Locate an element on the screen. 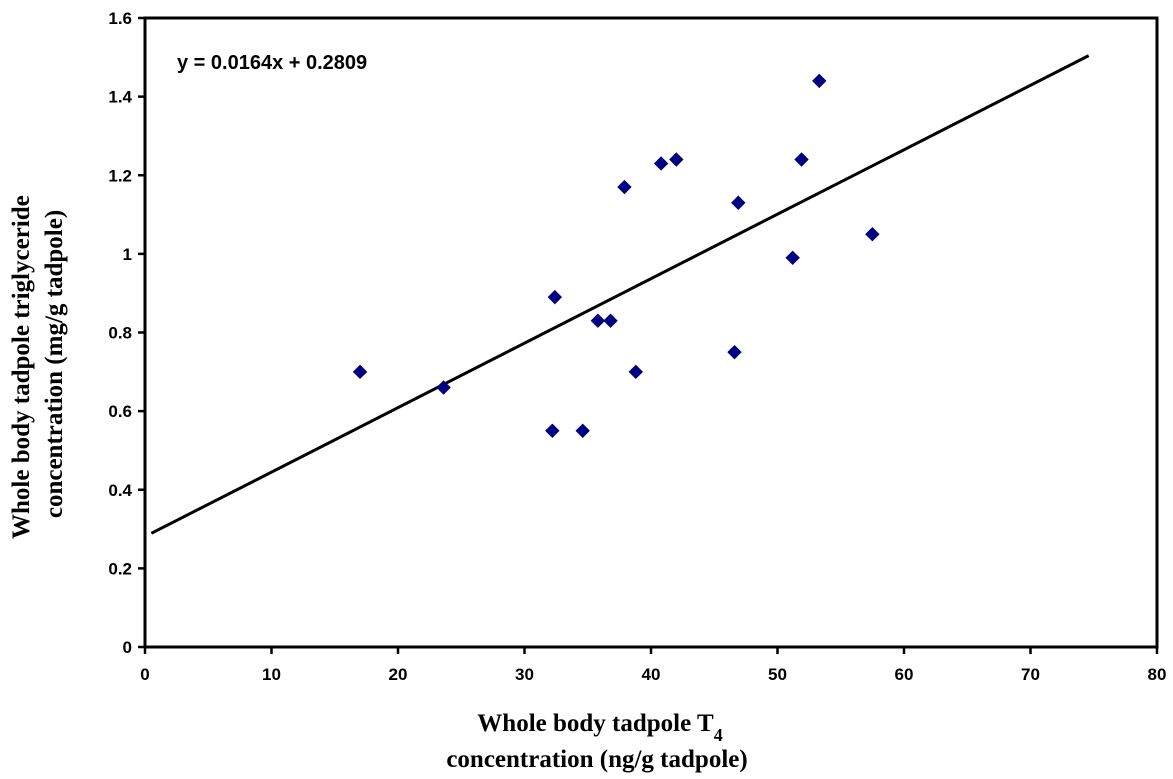 This screenshot has height=779, width=1173. x-axis-ticks: 0 10 20 30 40 50 60 70 80 is located at coordinates (653, 665).